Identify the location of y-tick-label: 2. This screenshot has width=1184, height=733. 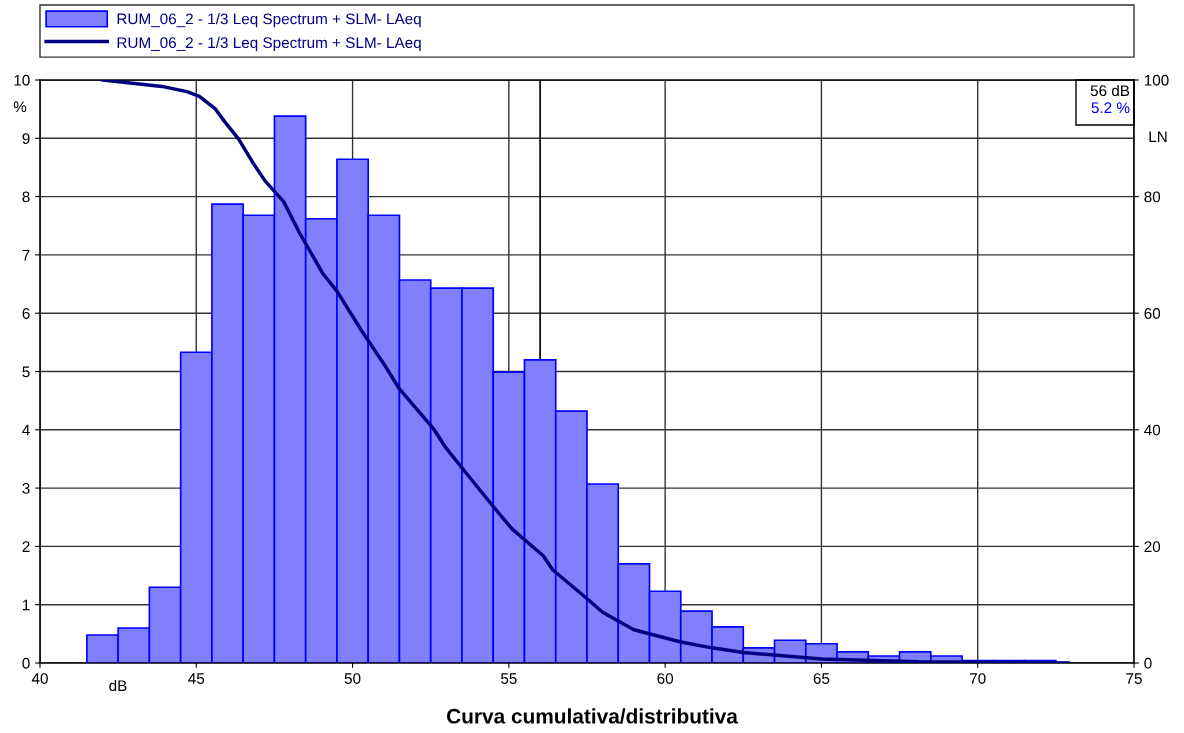
(26, 546).